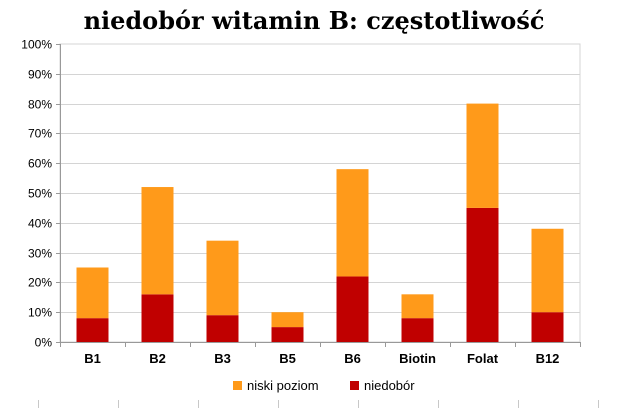  I want to click on y-tick-label: 20%, so click(40, 283).